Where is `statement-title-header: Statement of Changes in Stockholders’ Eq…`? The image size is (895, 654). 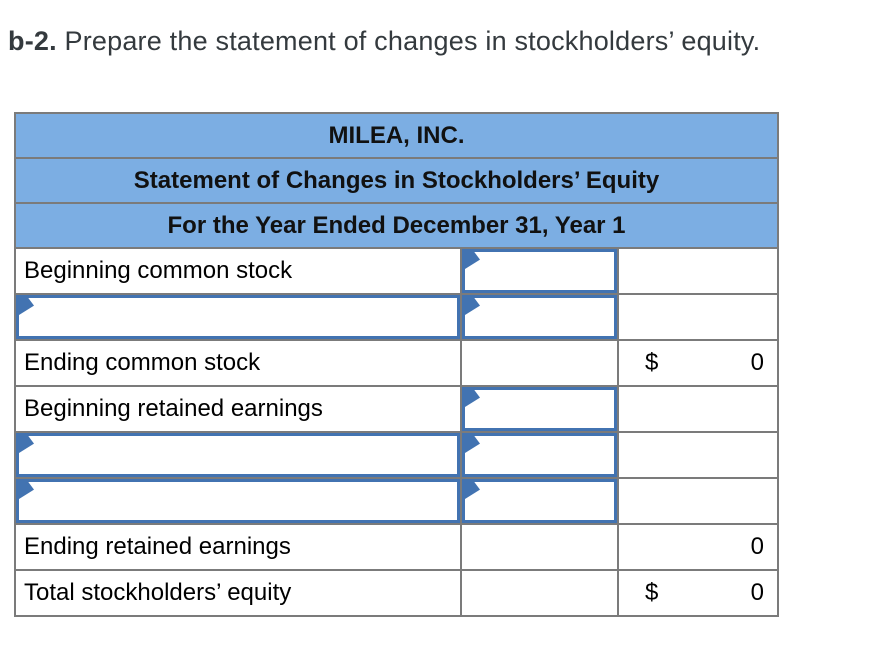 statement-title-header: Statement of Changes in Stockholders’ Eq… is located at coordinates (396, 180).